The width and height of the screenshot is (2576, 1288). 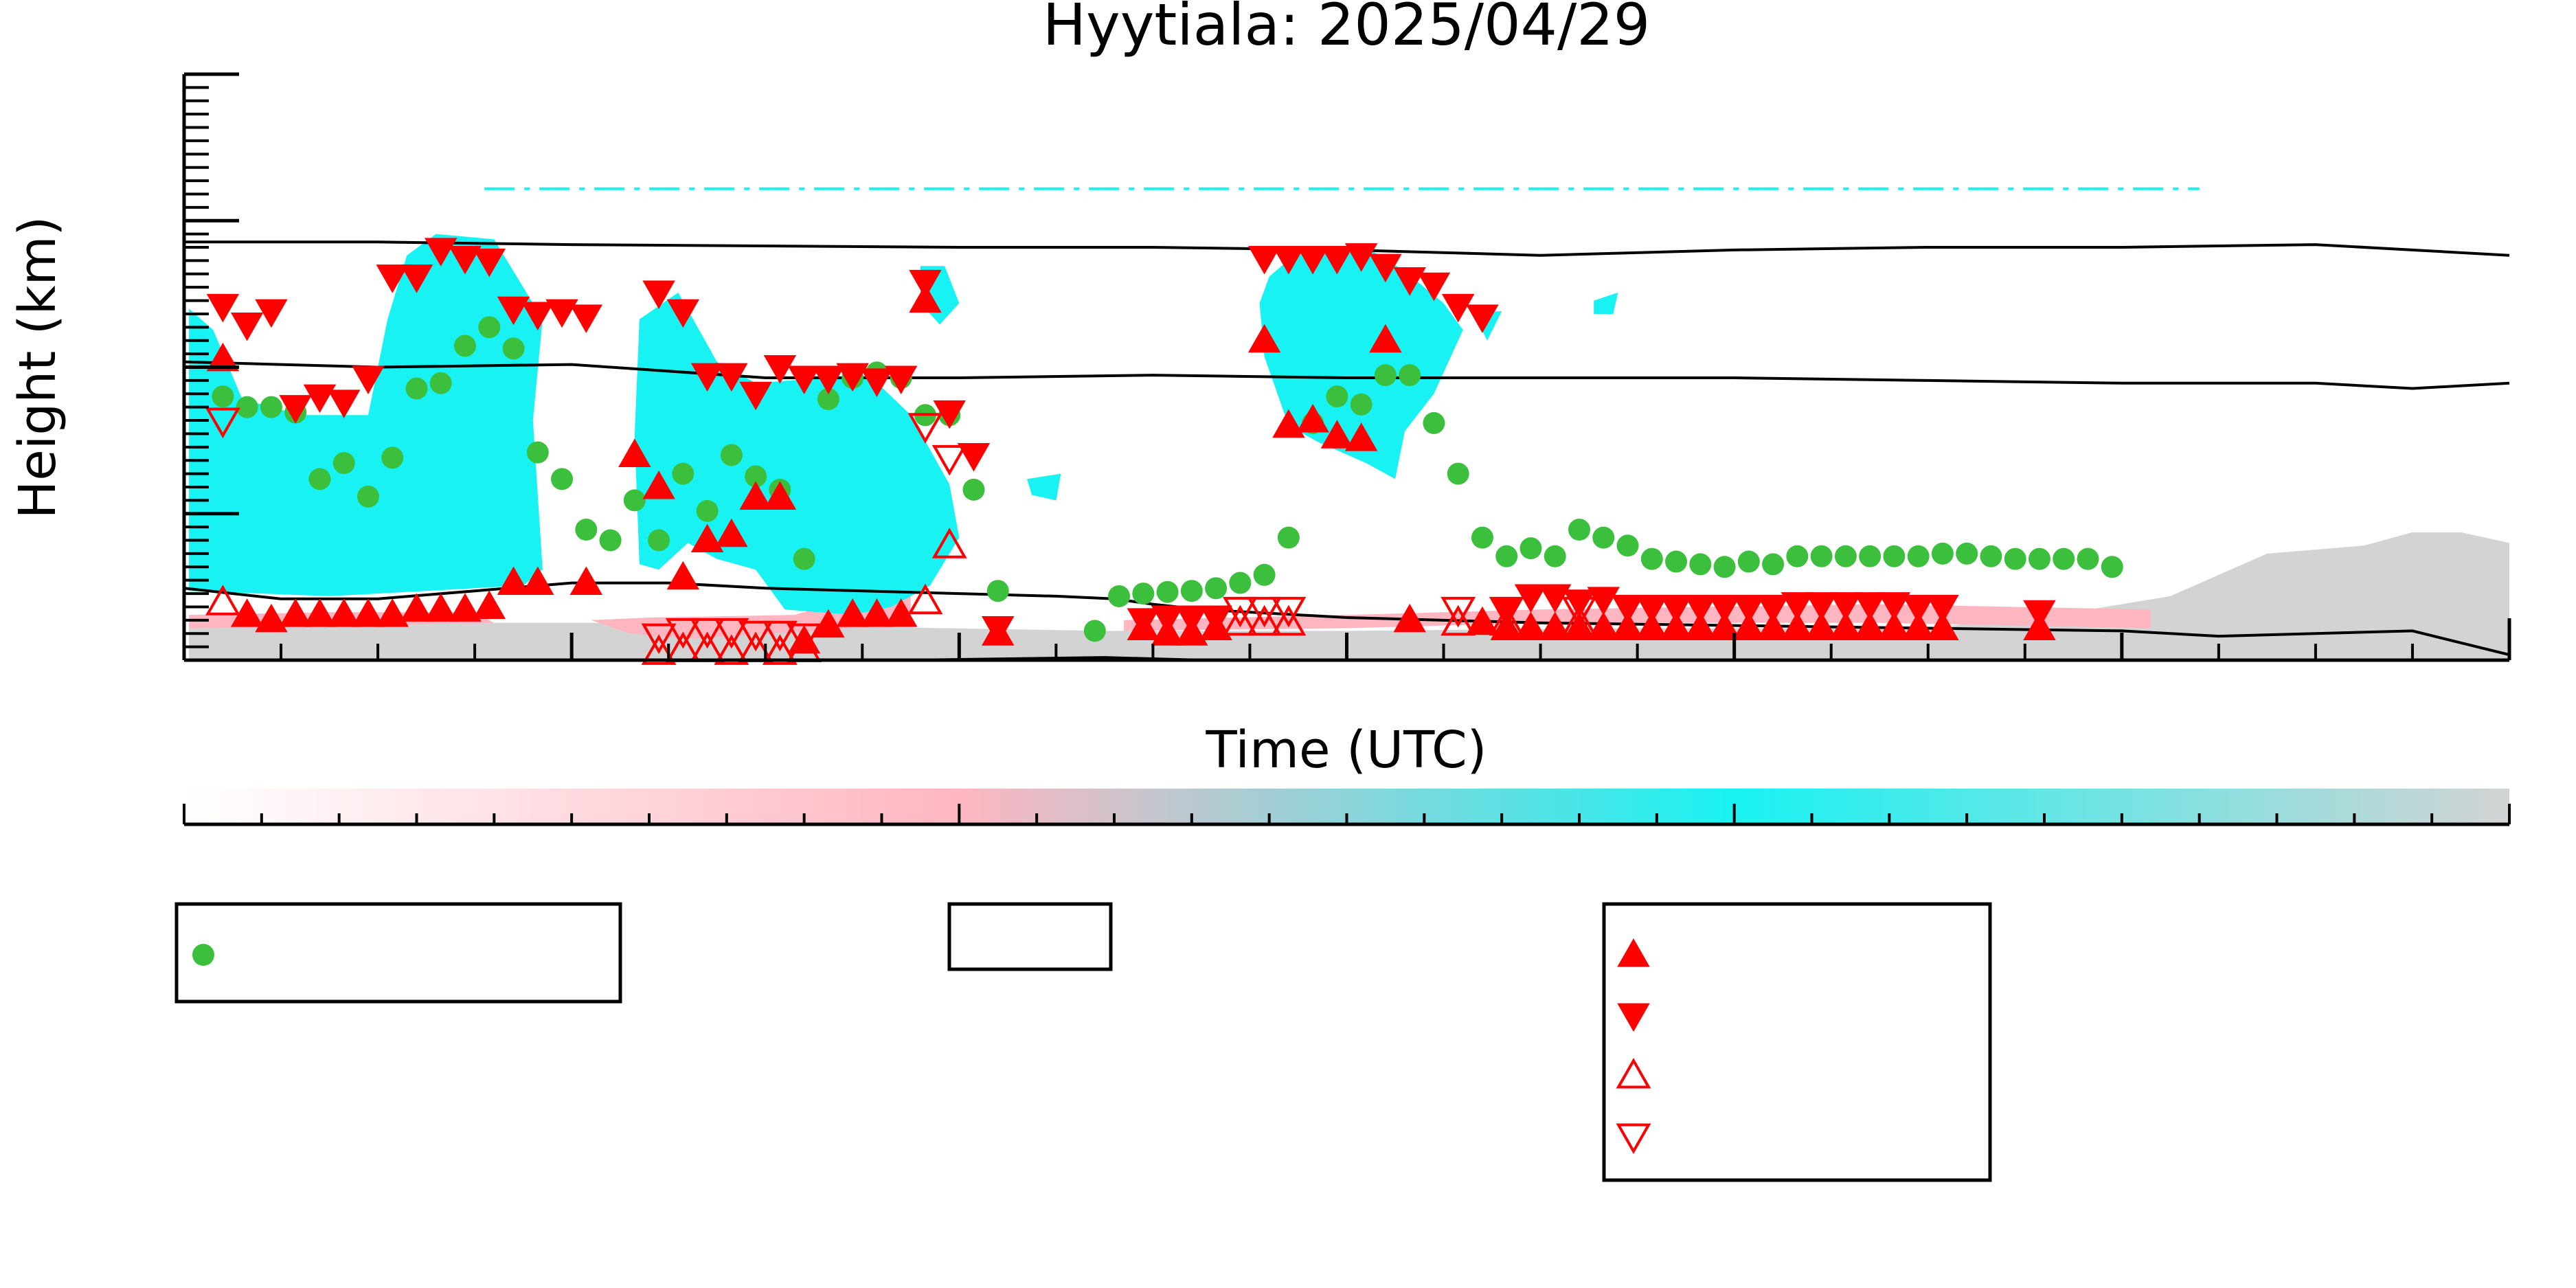 I want to click on y-ticks, so click(x=211, y=367).